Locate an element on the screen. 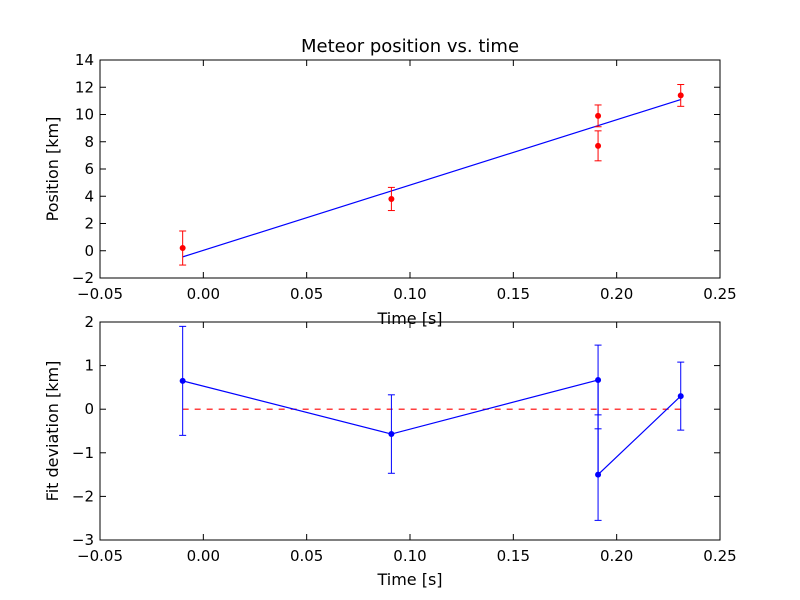  y-tick-label: 6 is located at coordinates (89, 169).